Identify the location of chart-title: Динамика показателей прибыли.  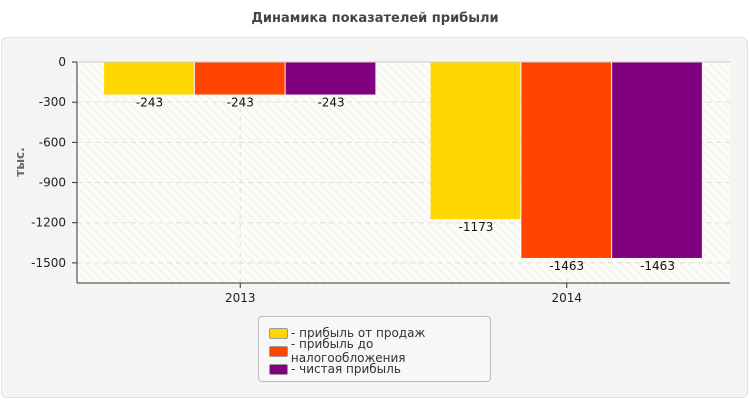
(375, 18).